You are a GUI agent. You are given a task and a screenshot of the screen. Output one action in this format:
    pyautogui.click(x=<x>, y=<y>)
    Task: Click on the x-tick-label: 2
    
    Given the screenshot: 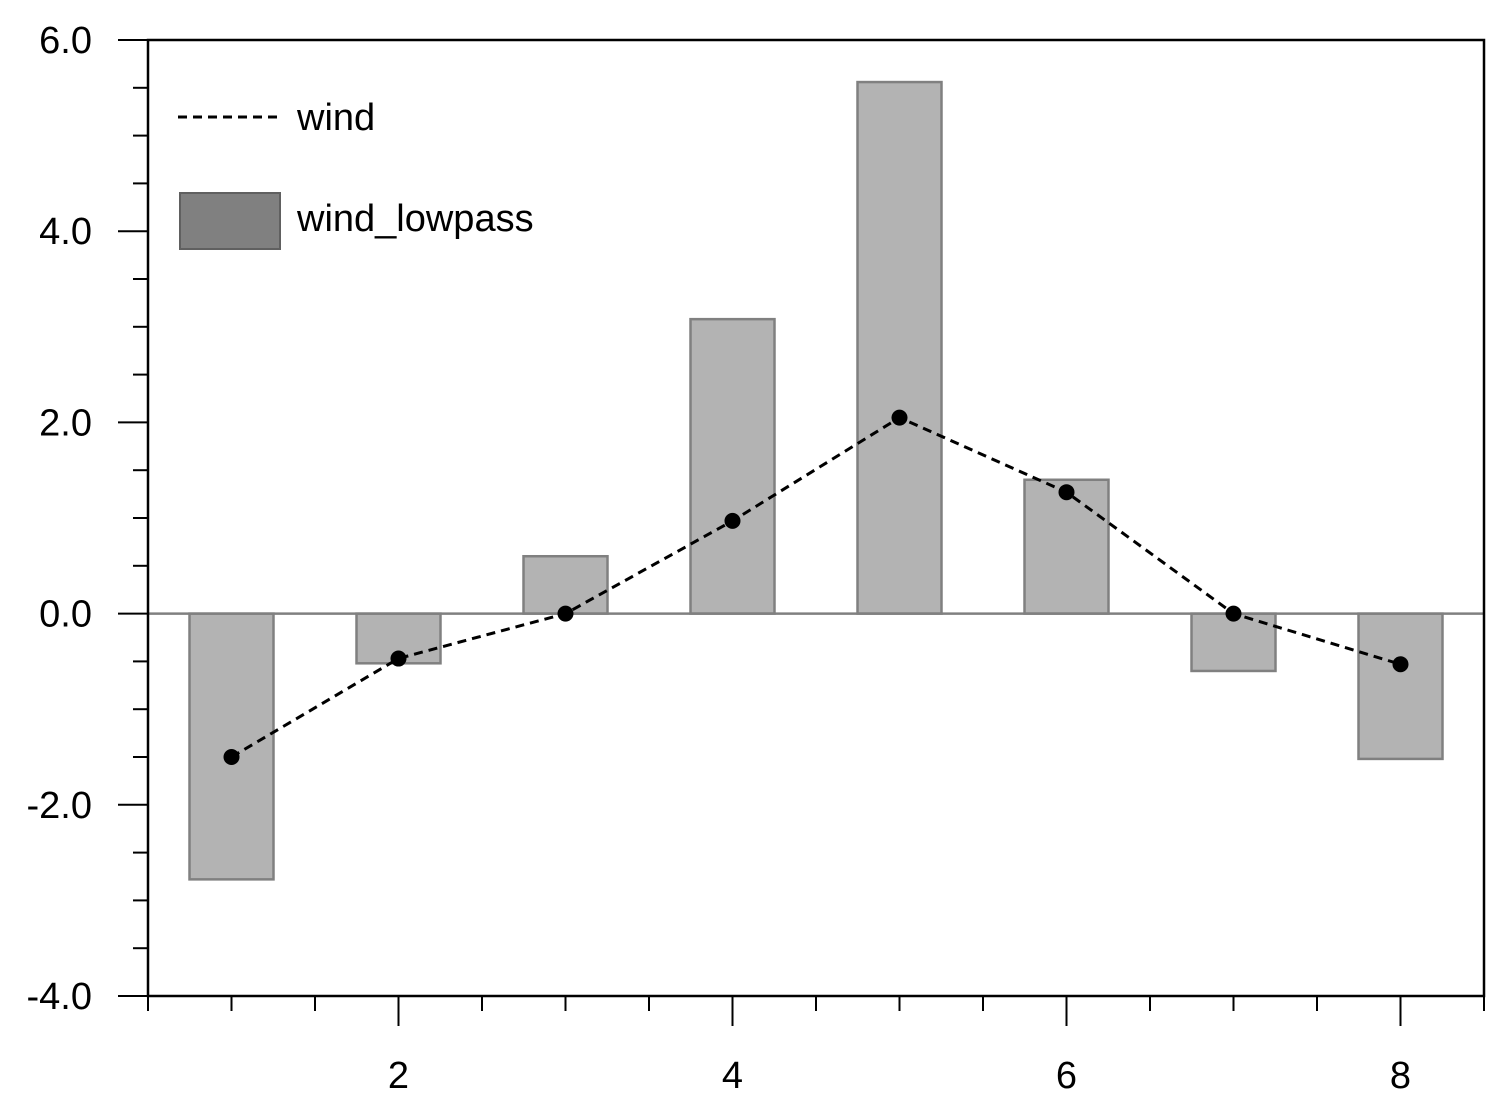 What is the action you would take?
    pyautogui.click(x=398, y=1076)
    